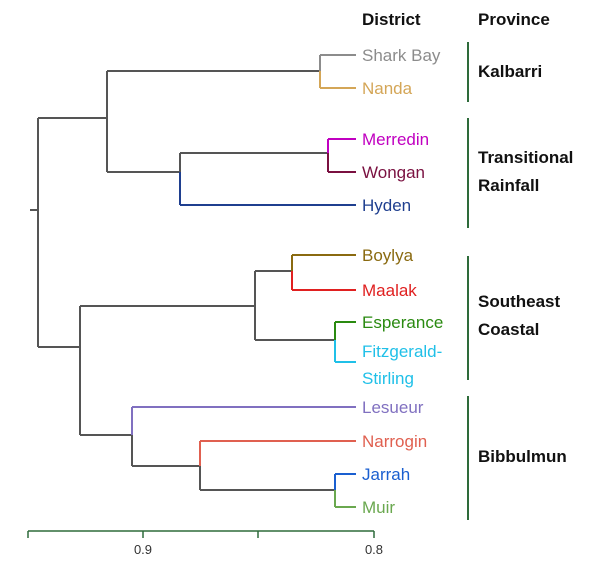  I want to click on axis-tick-label-0.8: 0.8, so click(374, 549).